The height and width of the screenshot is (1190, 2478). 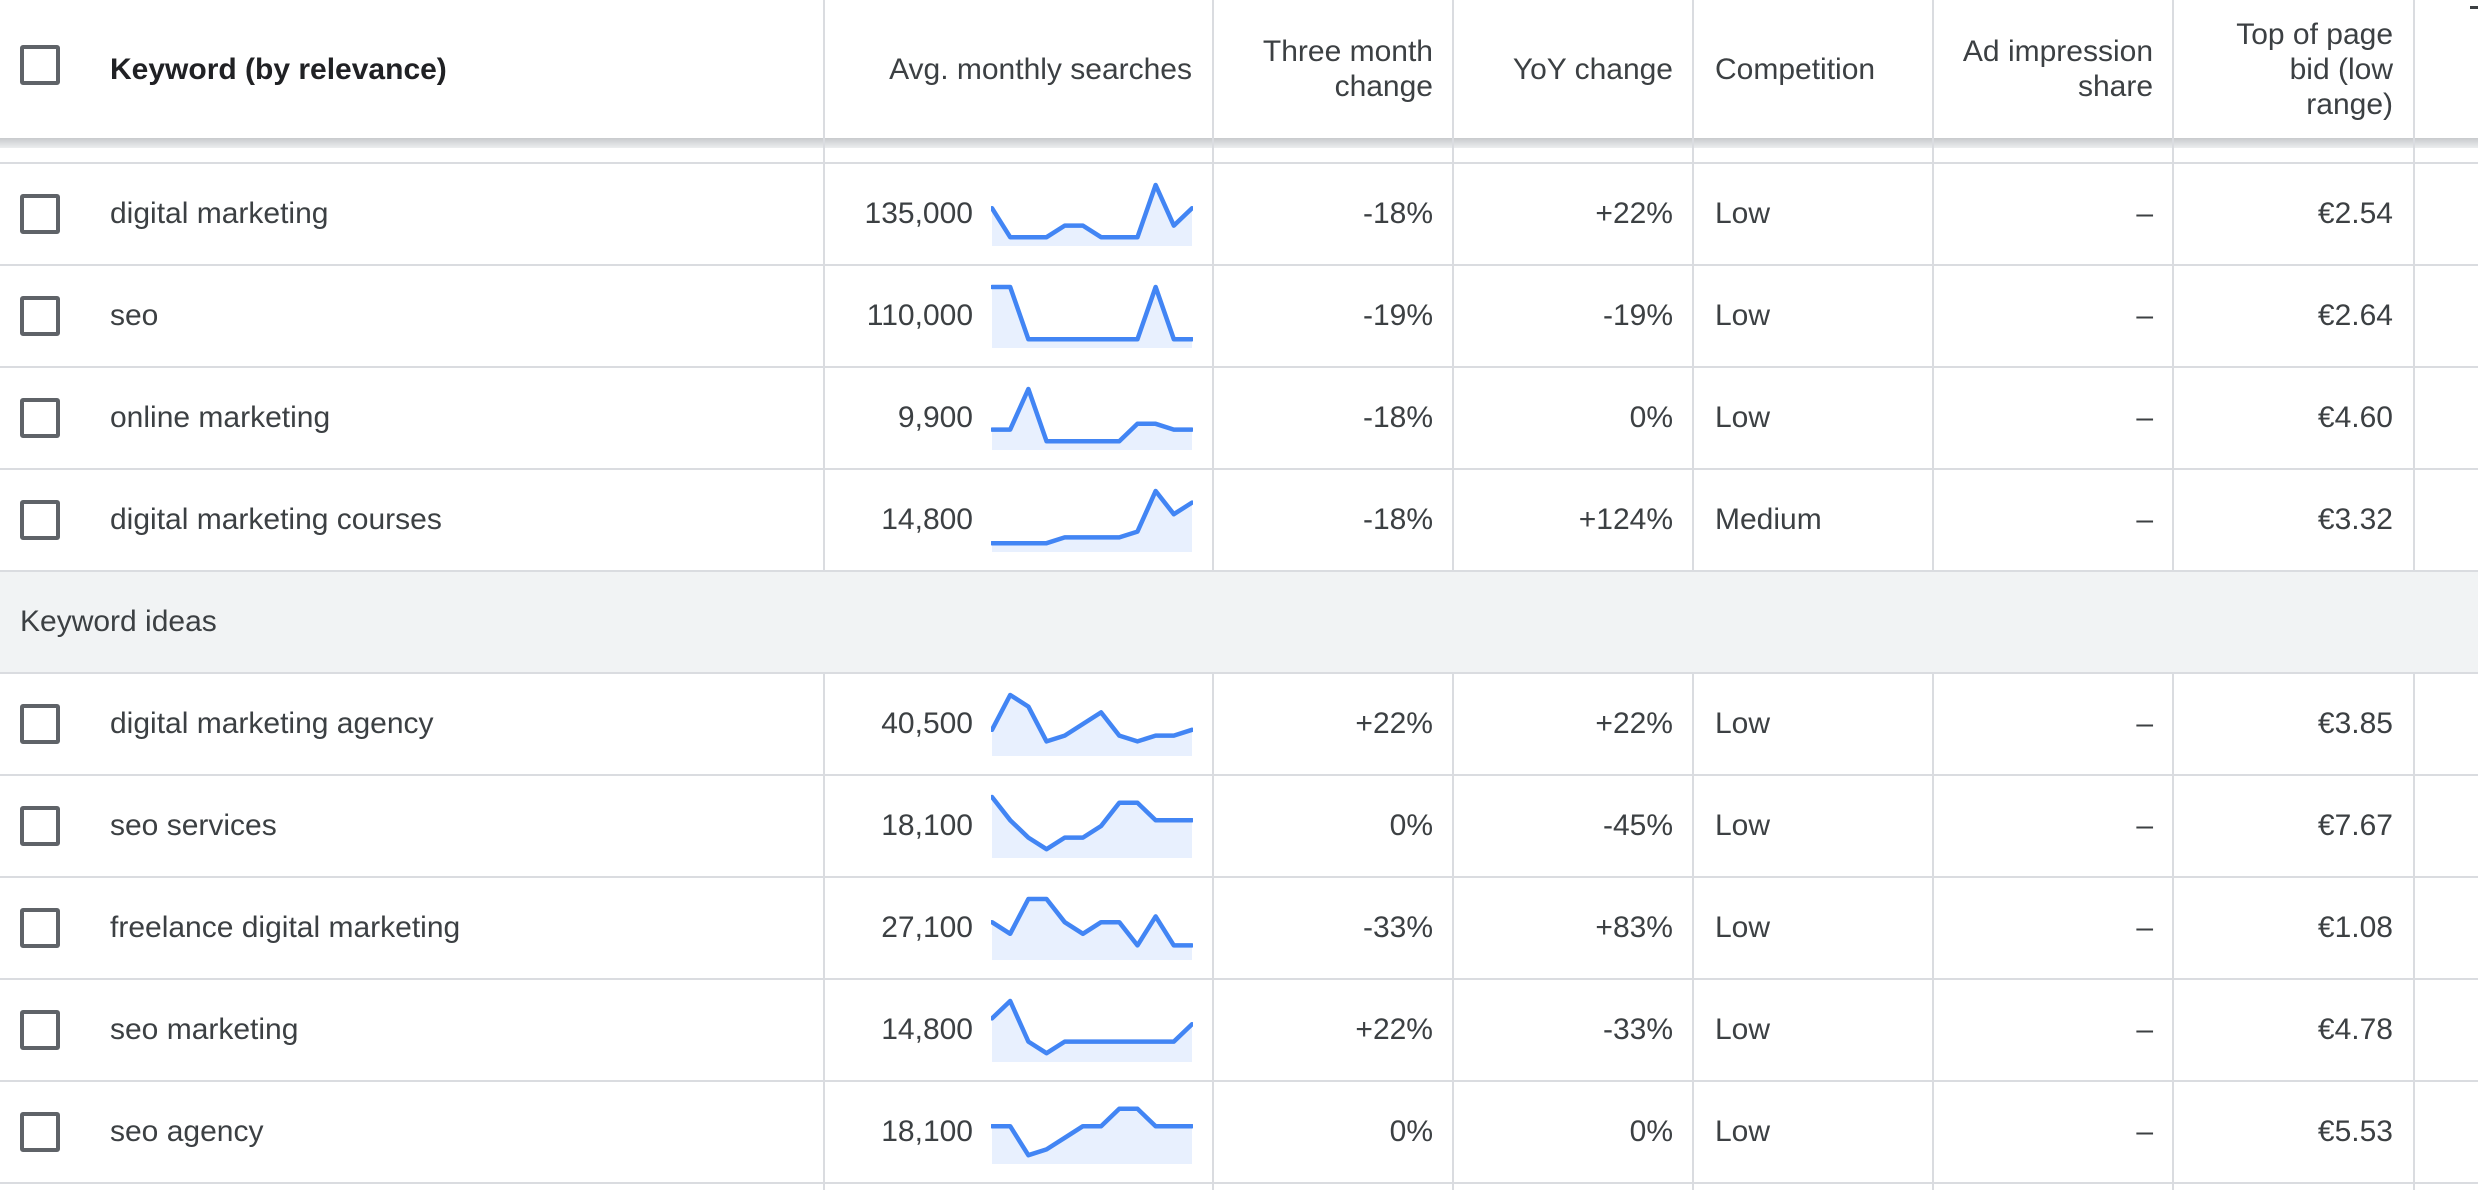 What do you see at coordinates (2474, 7) in the screenshot?
I see `next-column-edge` at bounding box center [2474, 7].